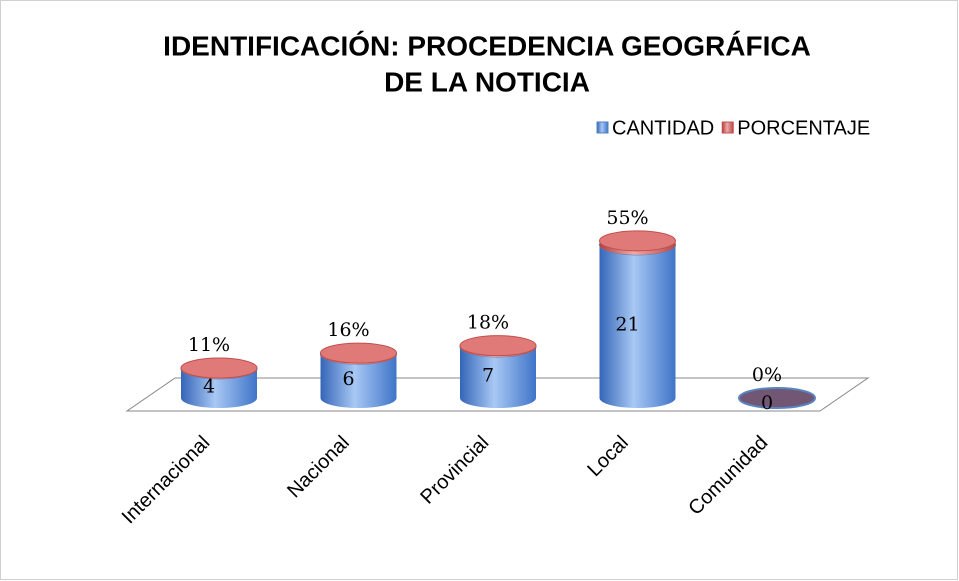  I want to click on data-label: 21, so click(627, 324).